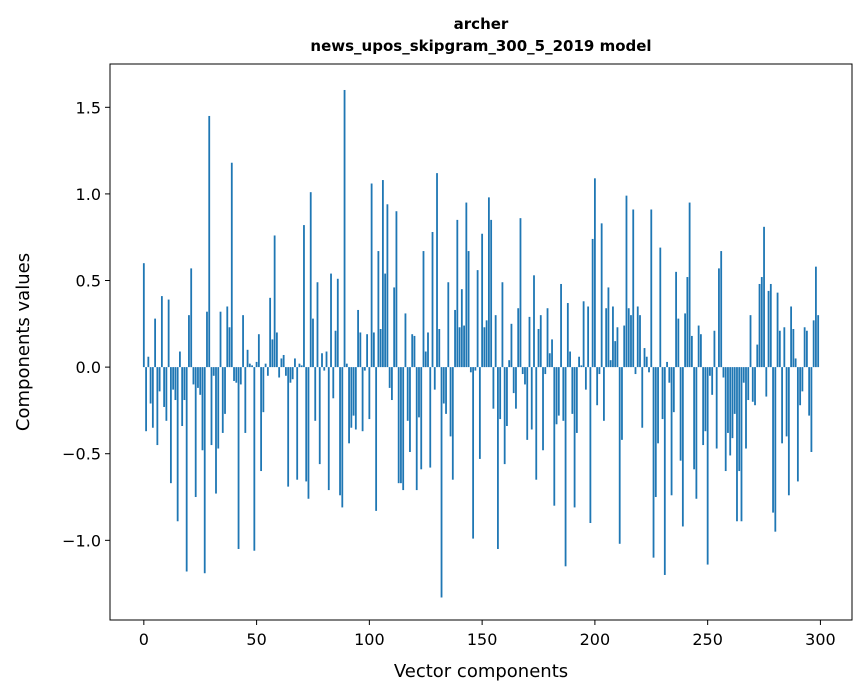 The height and width of the screenshot is (696, 867). What do you see at coordinates (487, 634) in the screenshot?
I see `x-axis: 0 50 100 150 200 250 300` at bounding box center [487, 634].